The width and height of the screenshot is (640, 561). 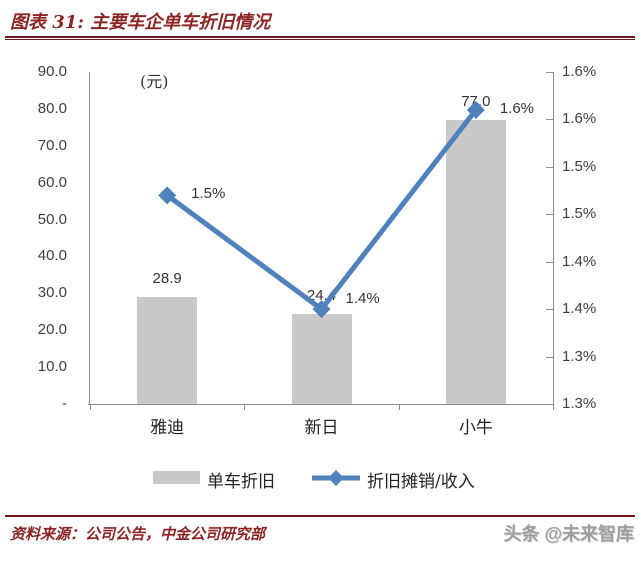 What do you see at coordinates (208, 194) in the screenshot?
I see `line-value-label: 1.5%` at bounding box center [208, 194].